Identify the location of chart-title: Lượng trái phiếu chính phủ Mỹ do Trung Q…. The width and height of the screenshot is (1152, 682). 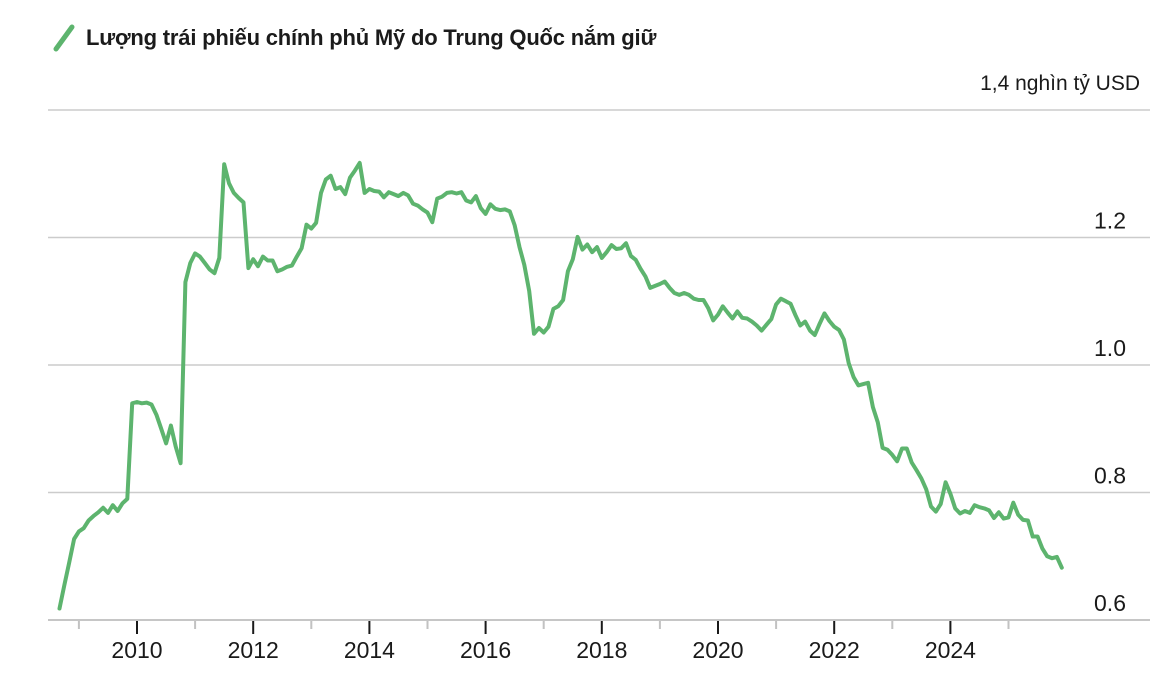
(371, 37).